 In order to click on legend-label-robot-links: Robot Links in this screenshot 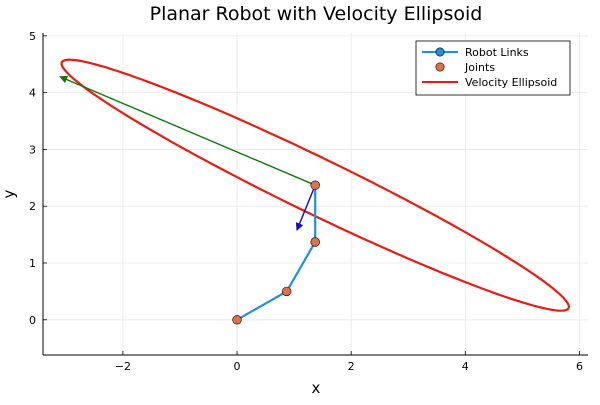, I will do `click(497, 52)`.